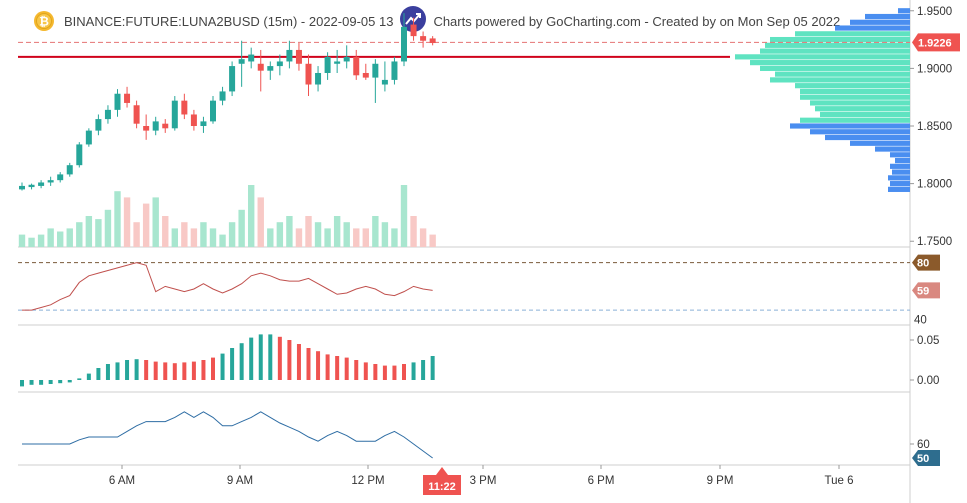 The height and width of the screenshot is (503, 967). What do you see at coordinates (413, 19) in the screenshot?
I see `gocharting-trend-icon` at bounding box center [413, 19].